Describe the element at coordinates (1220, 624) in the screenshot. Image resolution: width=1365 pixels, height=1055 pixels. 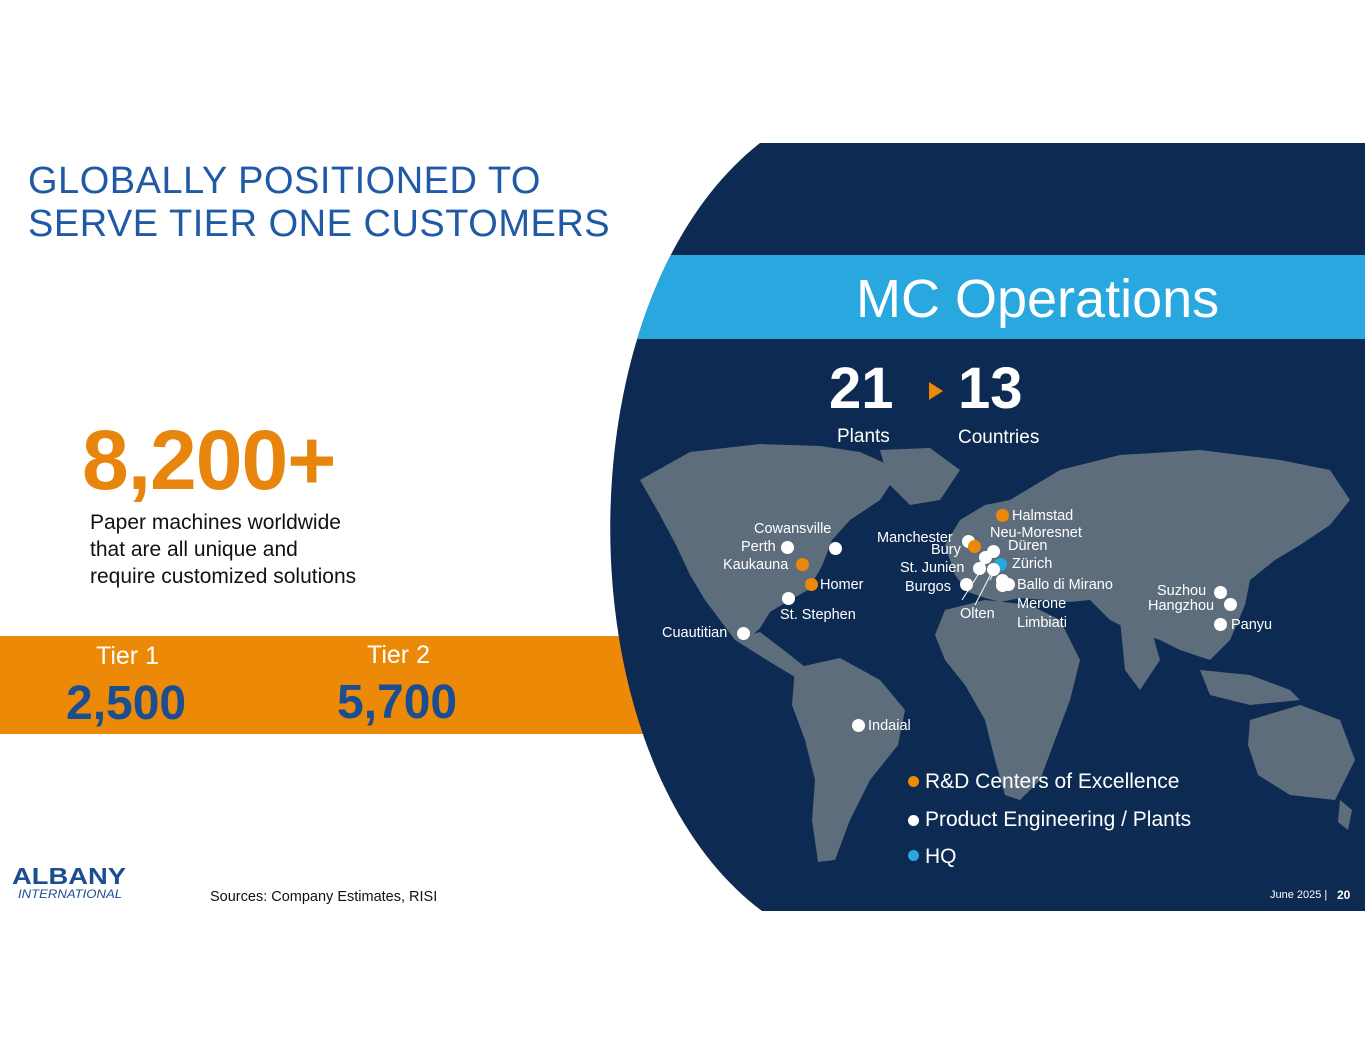
I see `location-marker-panyu` at that location.